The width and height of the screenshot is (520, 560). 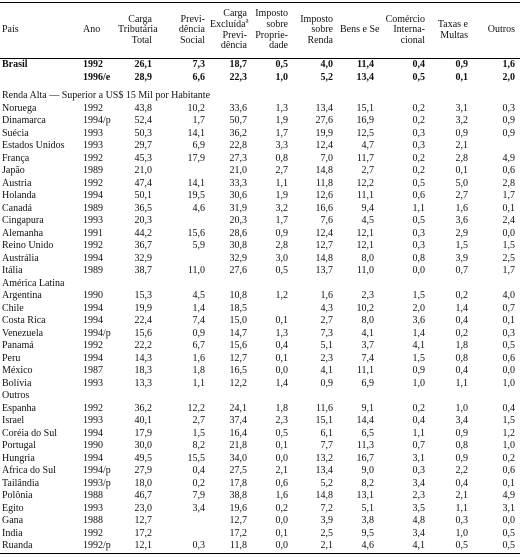 I want to click on value-cell: 4,0, so click(x=327, y=64).